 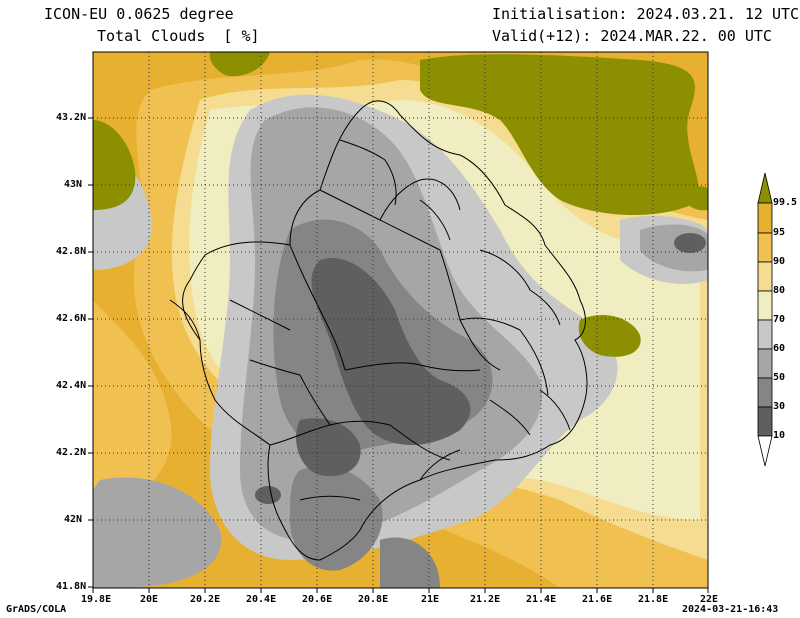 I want to click on colorbar-label: 80, so click(x=779, y=290).